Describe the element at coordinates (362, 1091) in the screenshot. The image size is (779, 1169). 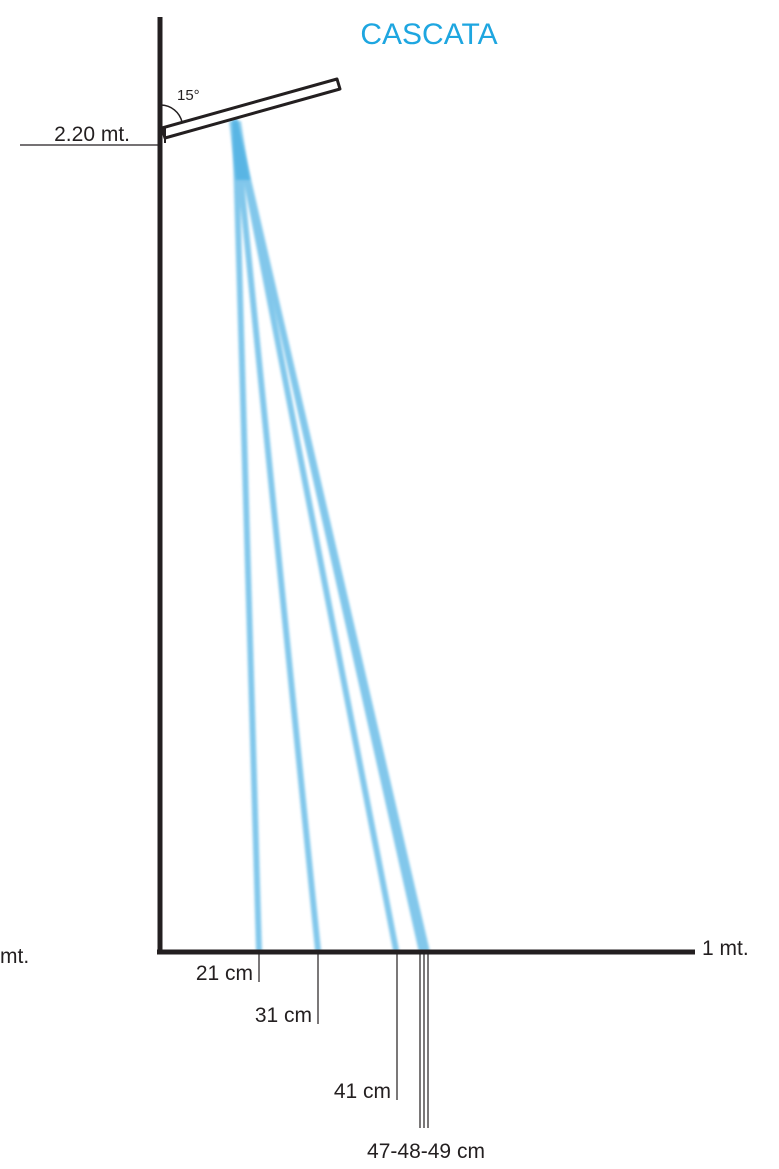
I see `distance-label-41cm: 41 cm` at that location.